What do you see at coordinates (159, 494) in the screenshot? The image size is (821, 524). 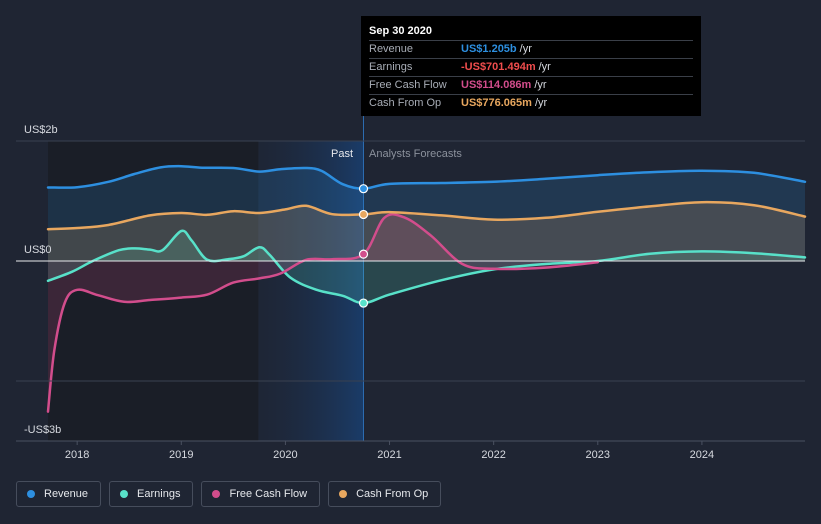 I see `legend-label: Earnings` at bounding box center [159, 494].